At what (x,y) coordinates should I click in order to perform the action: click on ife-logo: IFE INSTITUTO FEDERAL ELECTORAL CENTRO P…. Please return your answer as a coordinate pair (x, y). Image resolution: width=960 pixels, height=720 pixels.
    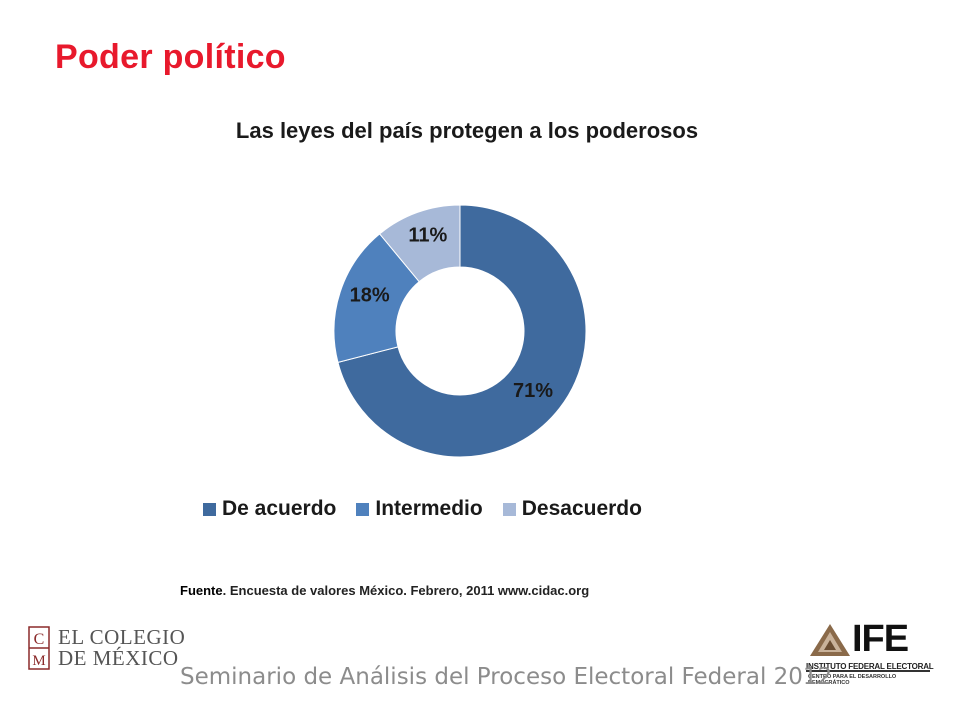
    Looking at the image, I should click on (871, 652).